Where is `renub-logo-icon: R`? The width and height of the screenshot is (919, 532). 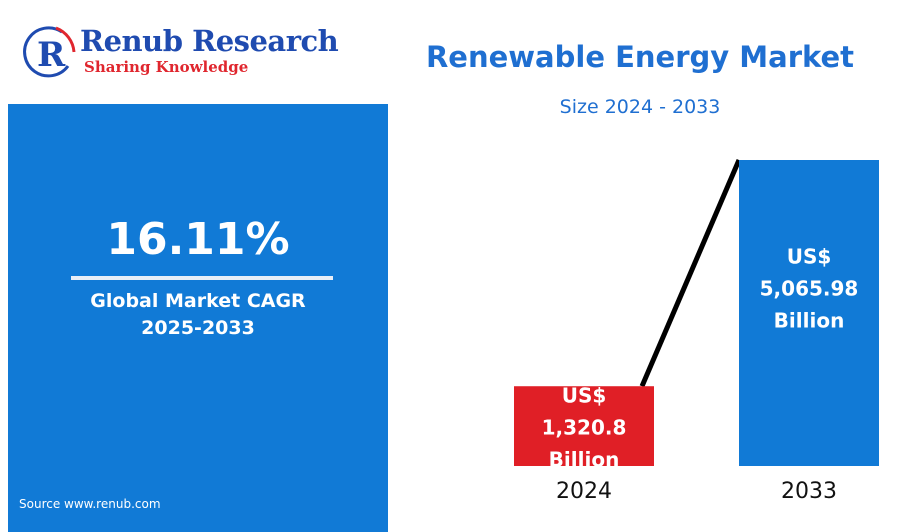 renub-logo-icon: R is located at coordinates (49, 52).